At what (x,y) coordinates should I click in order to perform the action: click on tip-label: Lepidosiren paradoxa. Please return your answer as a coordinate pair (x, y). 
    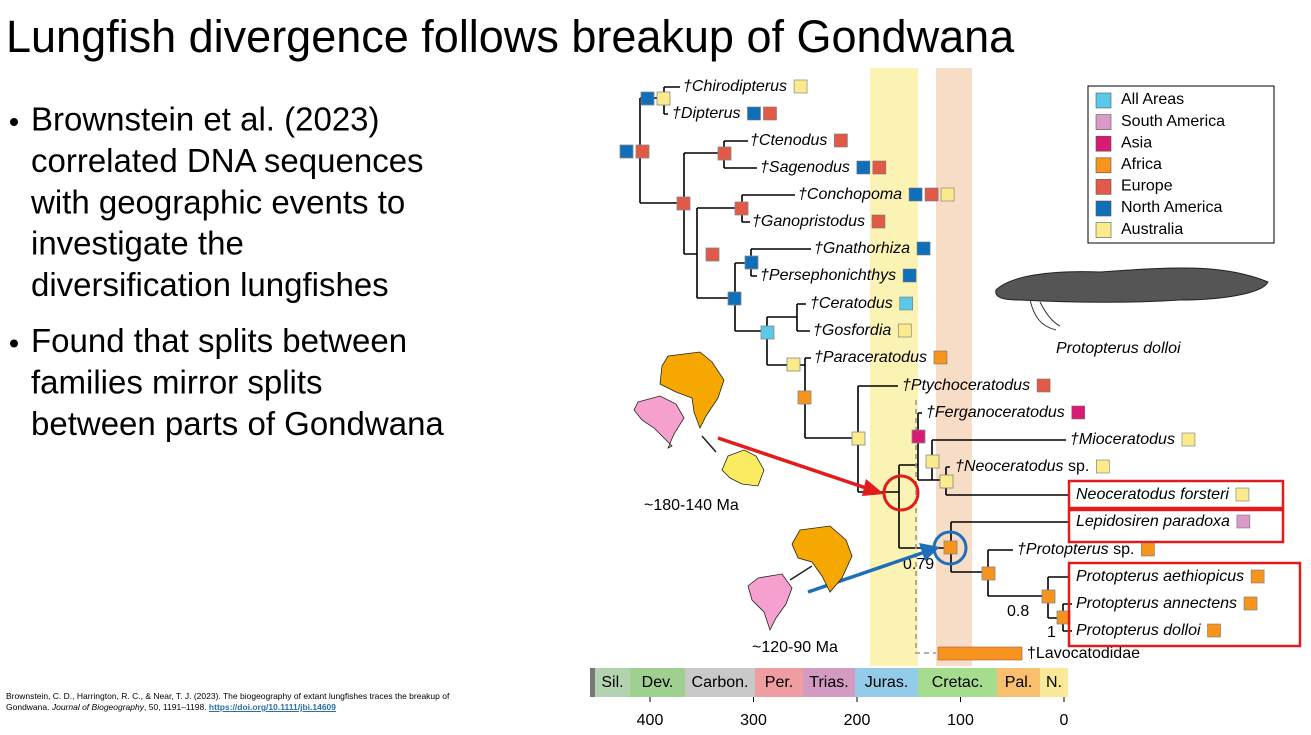
    Looking at the image, I should click on (1153, 521).